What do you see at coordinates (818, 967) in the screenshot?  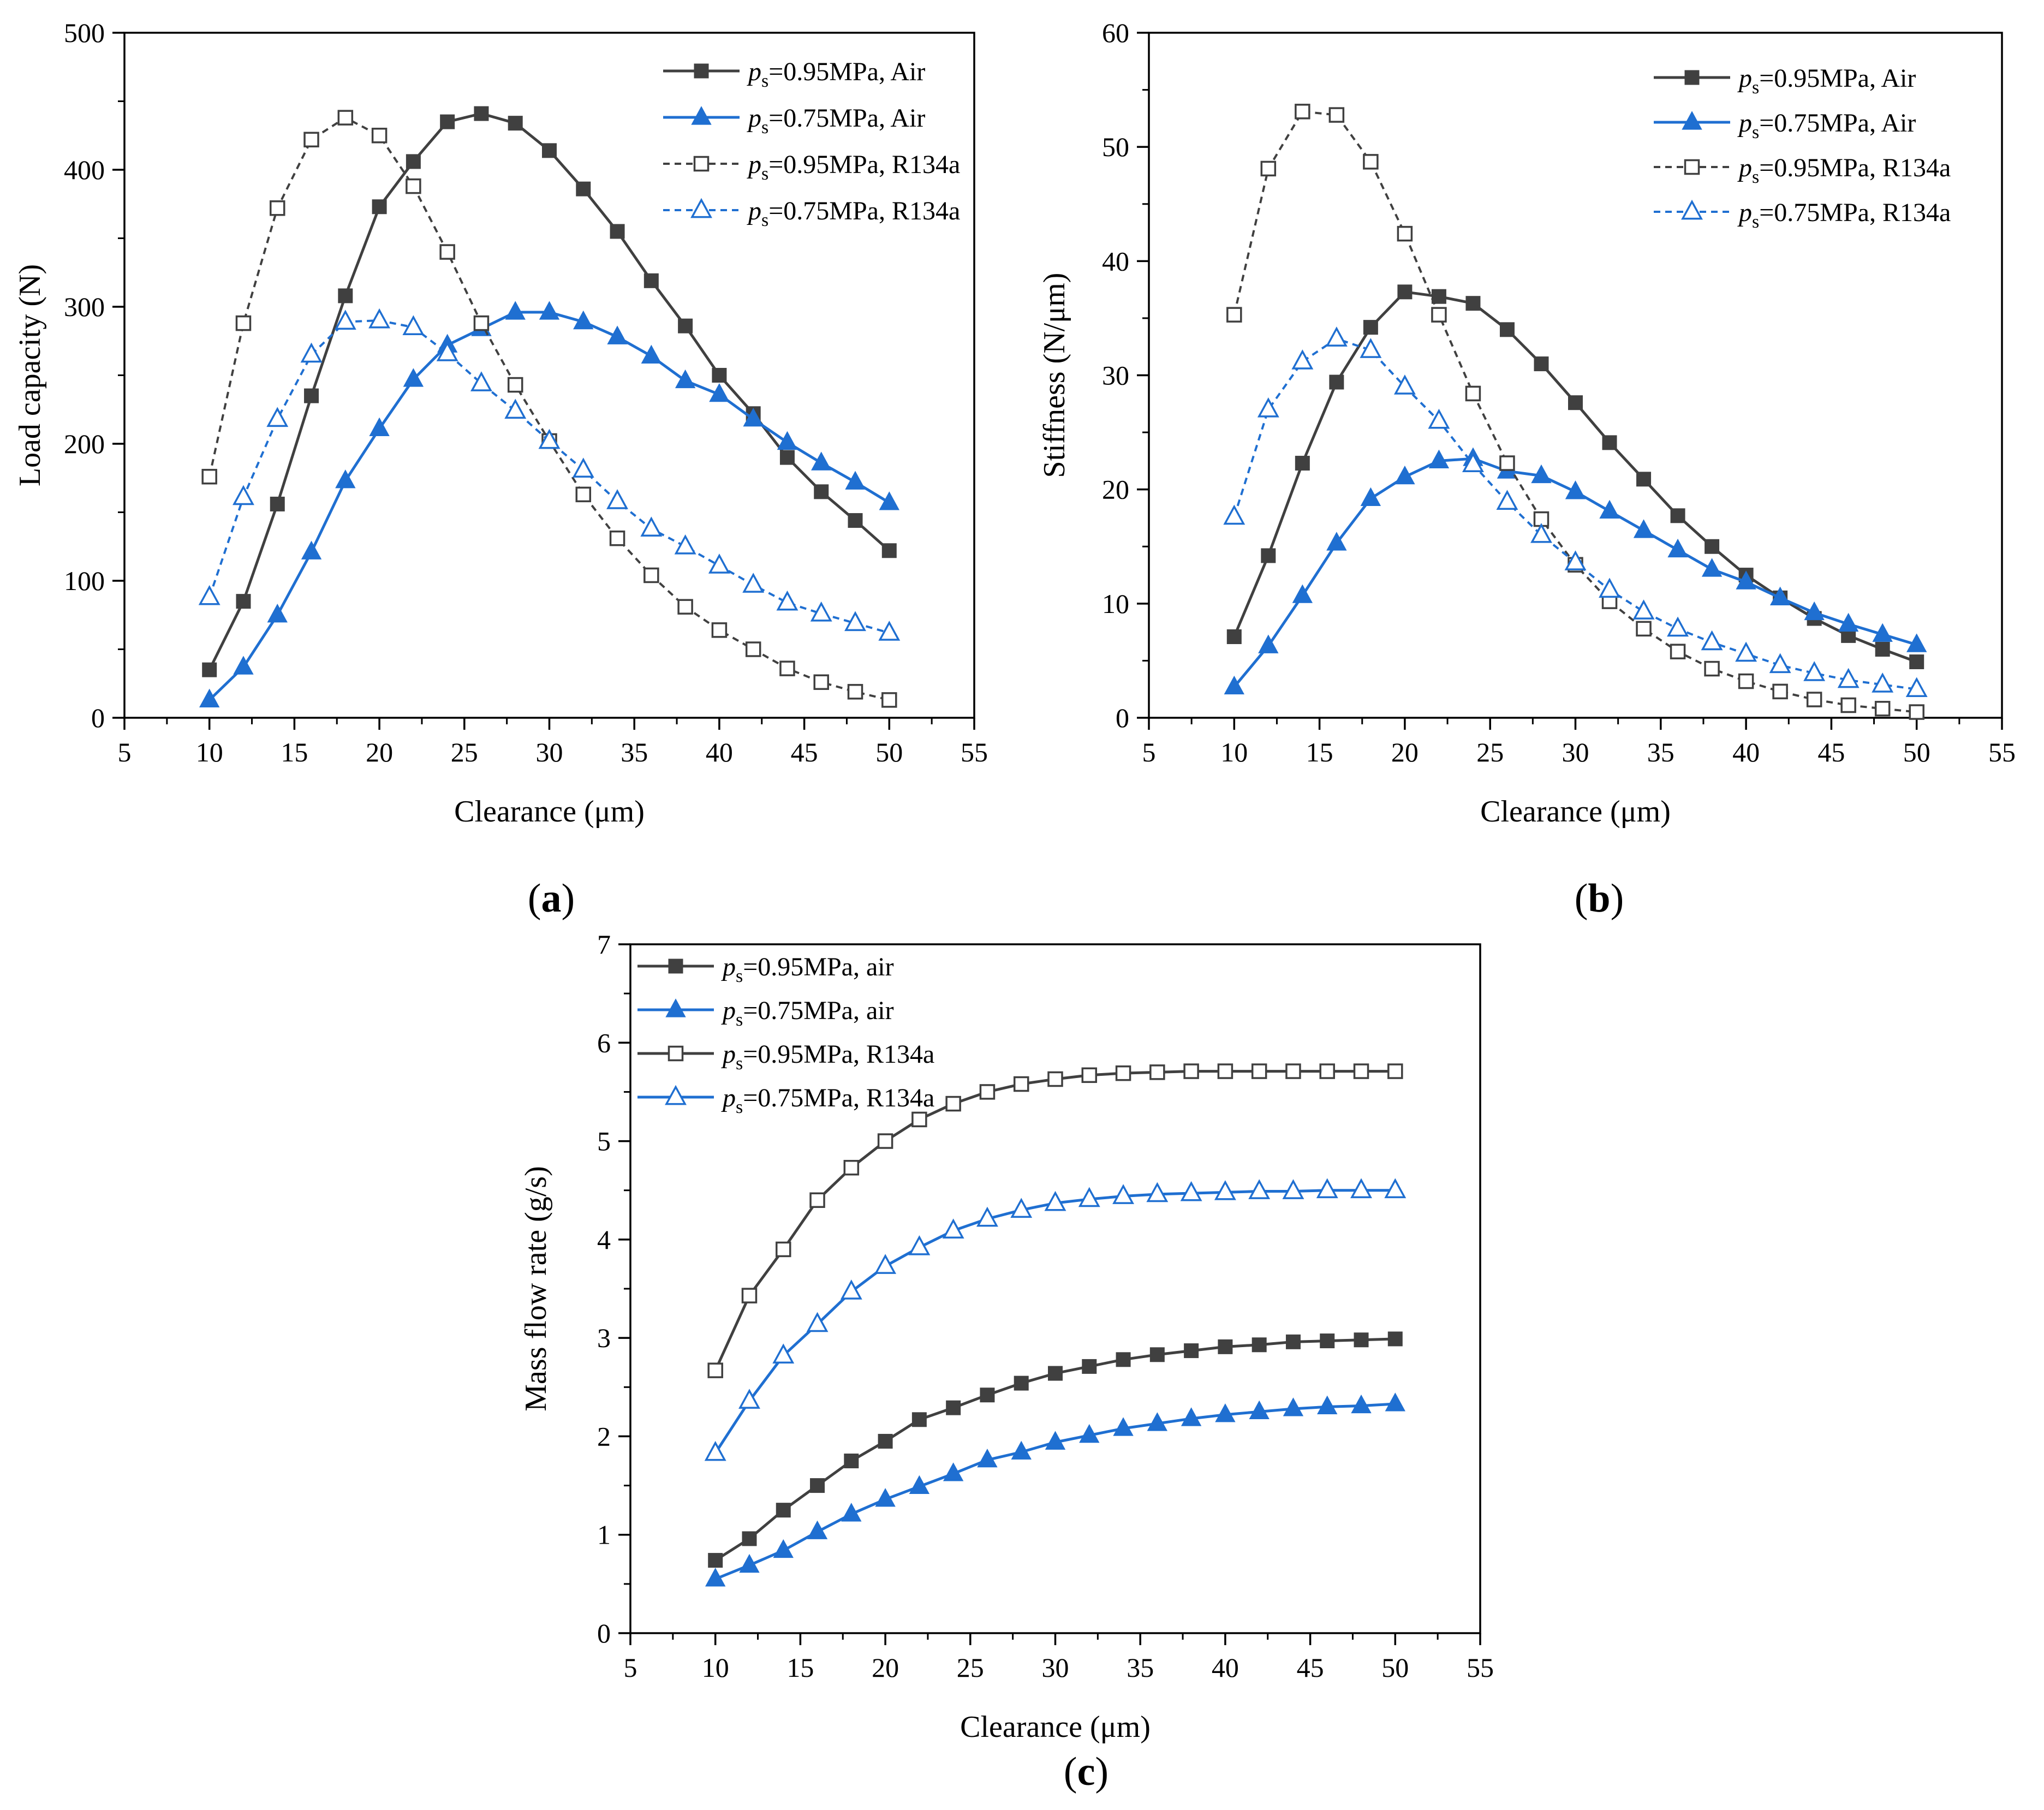 I see `legend-entry-text: =0.95MPa, air` at bounding box center [818, 967].